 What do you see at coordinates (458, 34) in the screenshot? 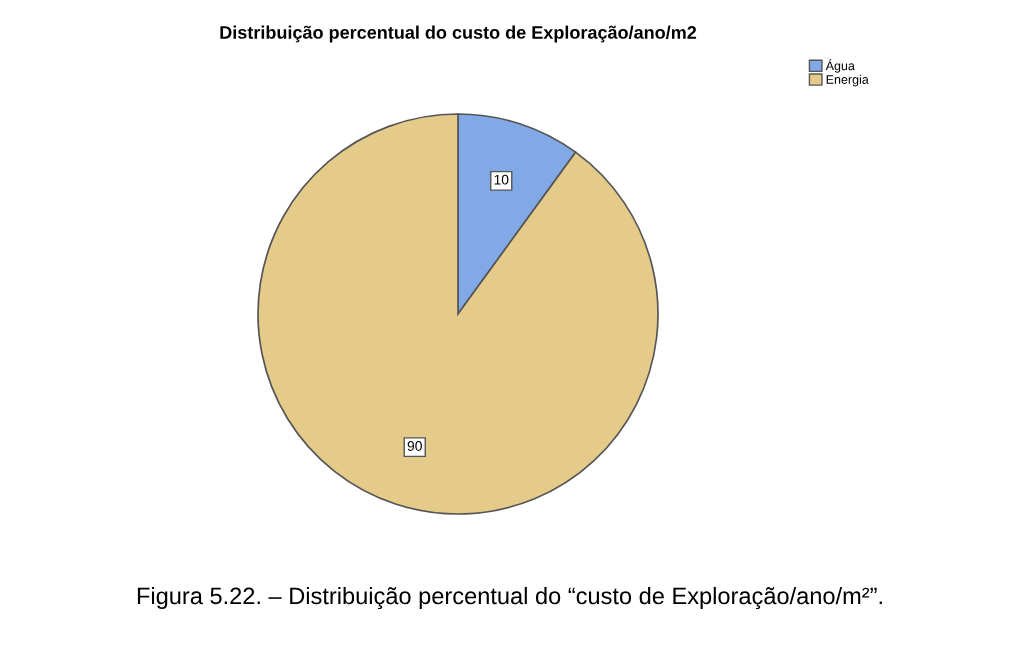
I see `chart-title: Distribuição percentual do custo de Exploração/ano/m2` at bounding box center [458, 34].